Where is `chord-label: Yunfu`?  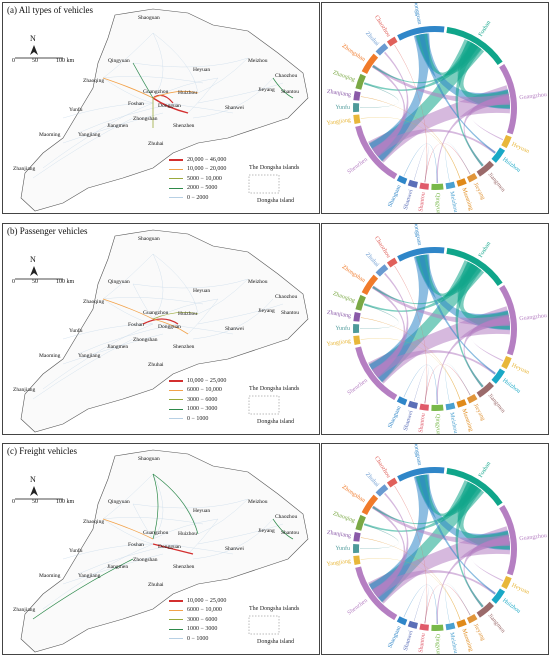
chord-label: Yunfu is located at coordinates (342, 328).